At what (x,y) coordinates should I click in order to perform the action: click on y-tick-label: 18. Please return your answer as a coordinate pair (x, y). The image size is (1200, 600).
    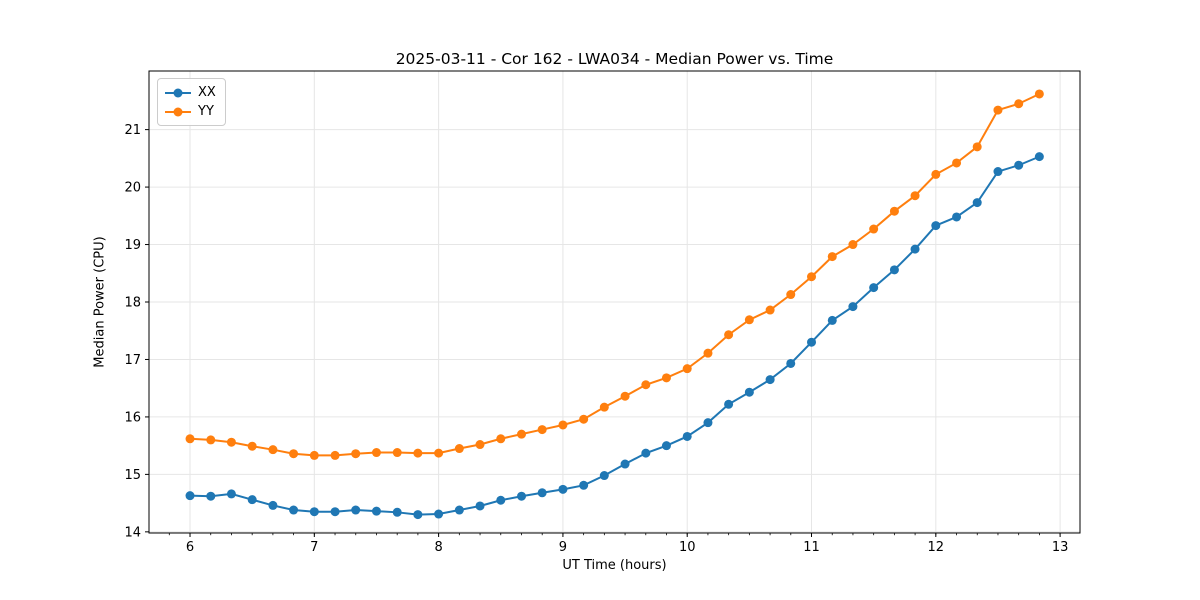
    Looking at the image, I should click on (132, 303).